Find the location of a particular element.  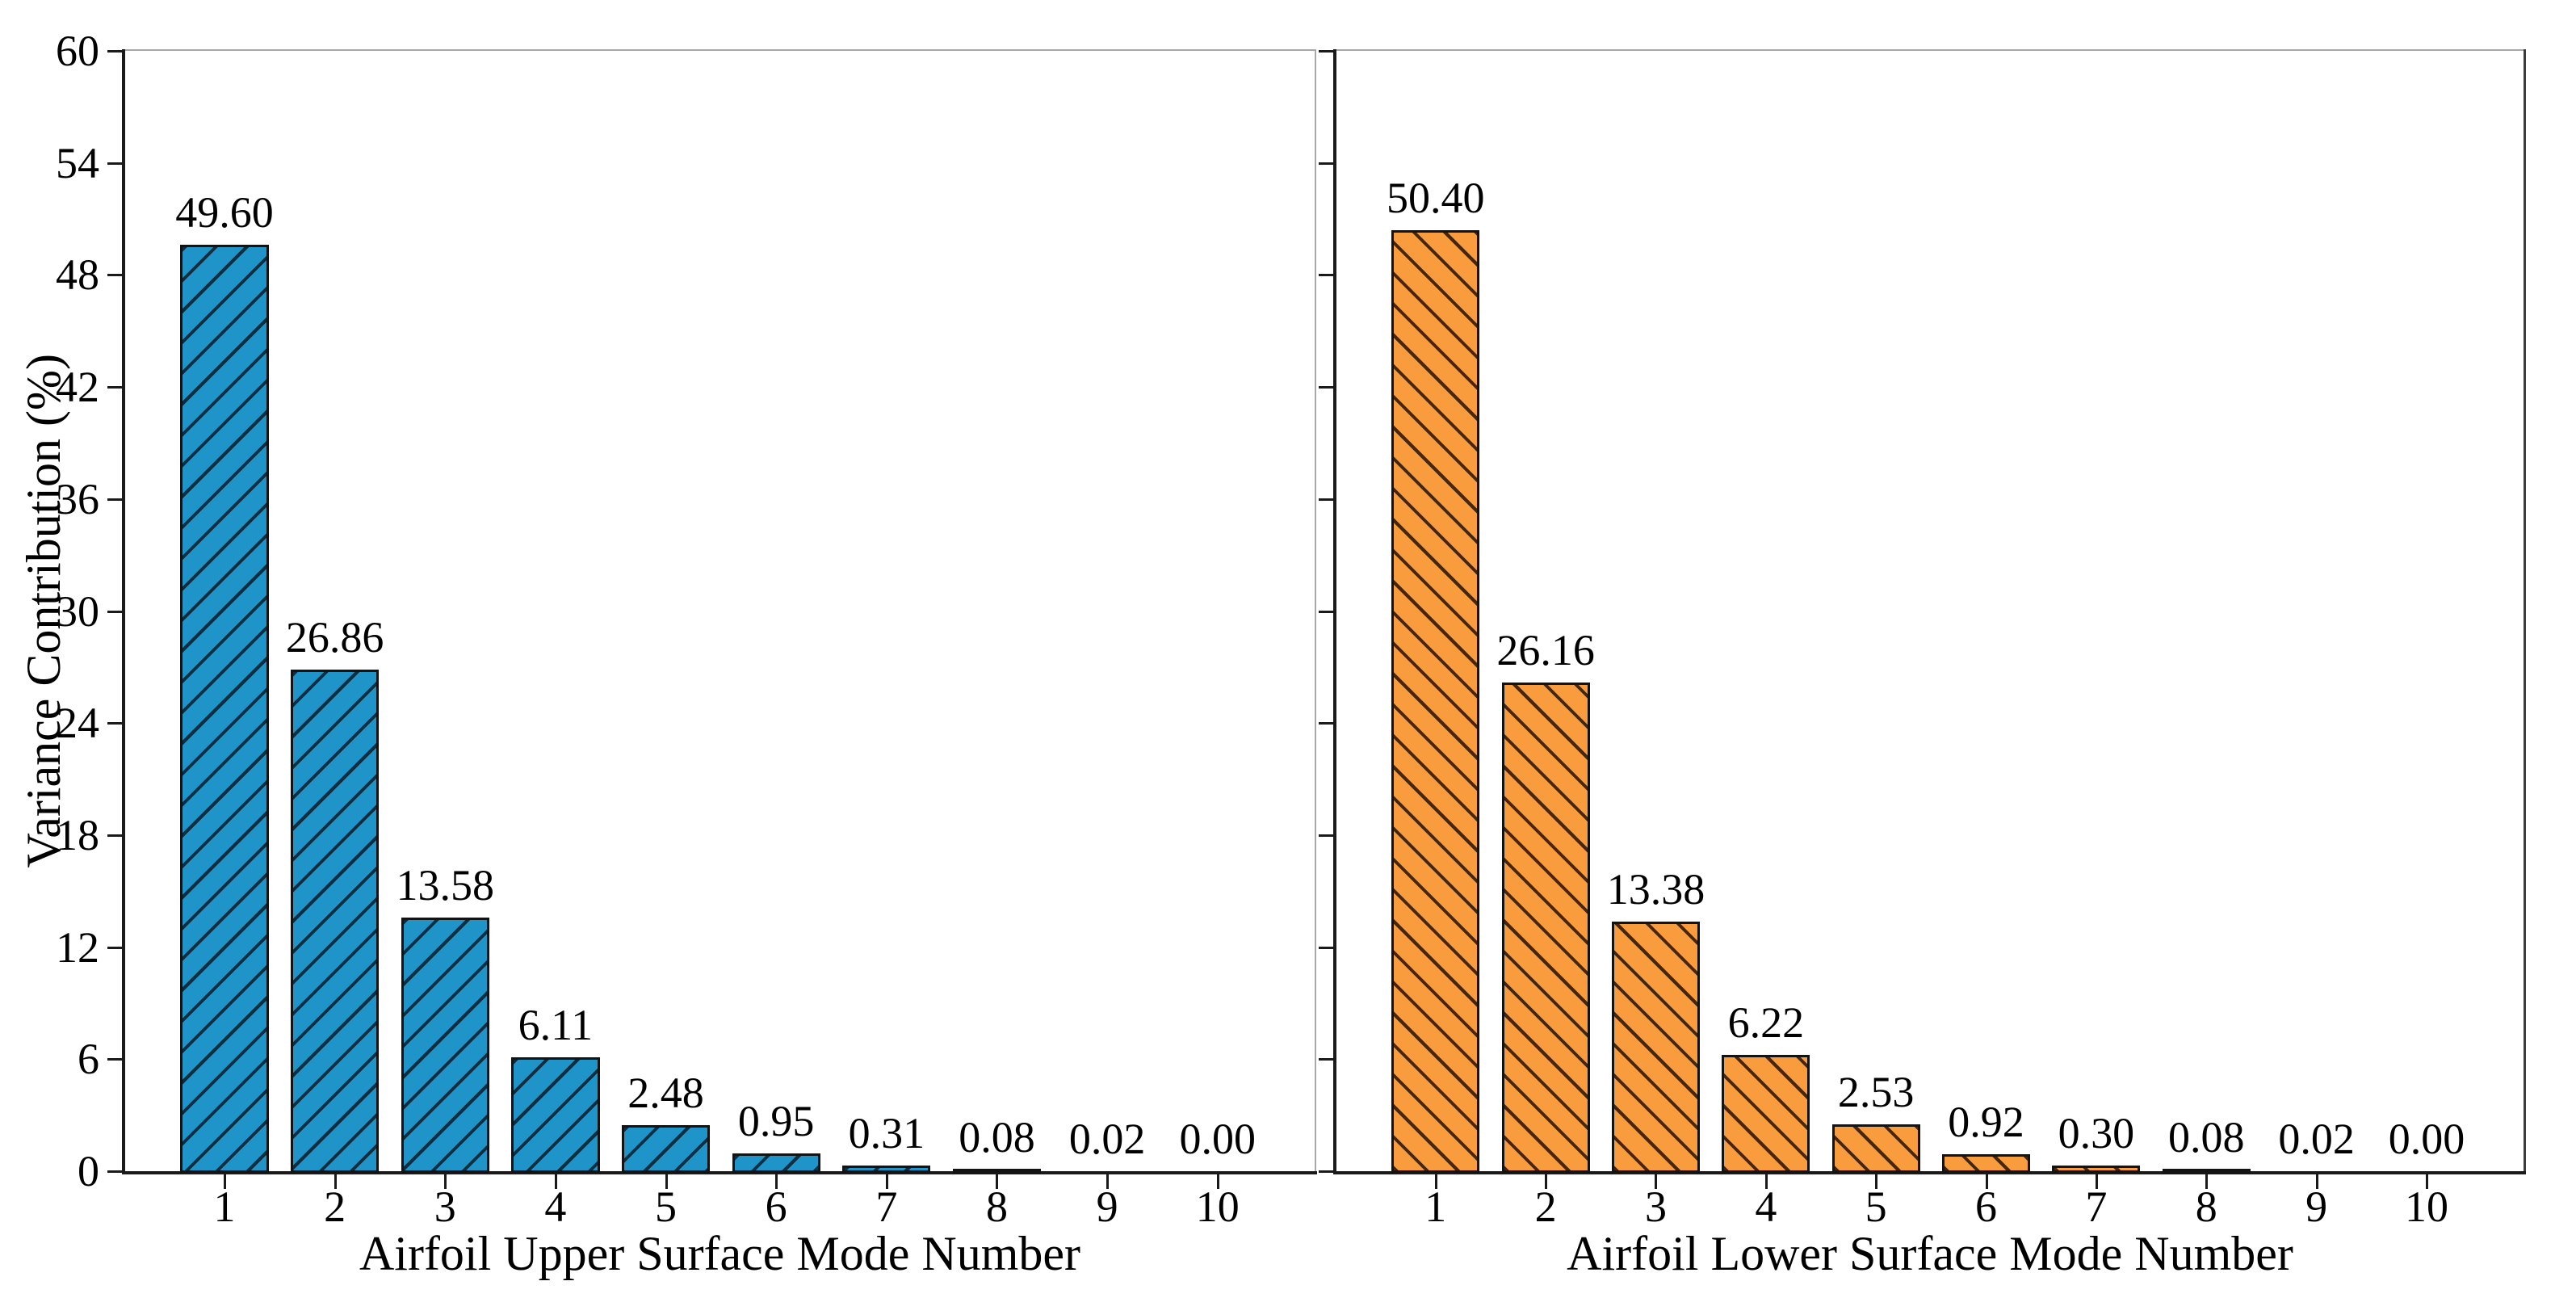

bar-value-label: 13.38 is located at coordinates (1655, 889).